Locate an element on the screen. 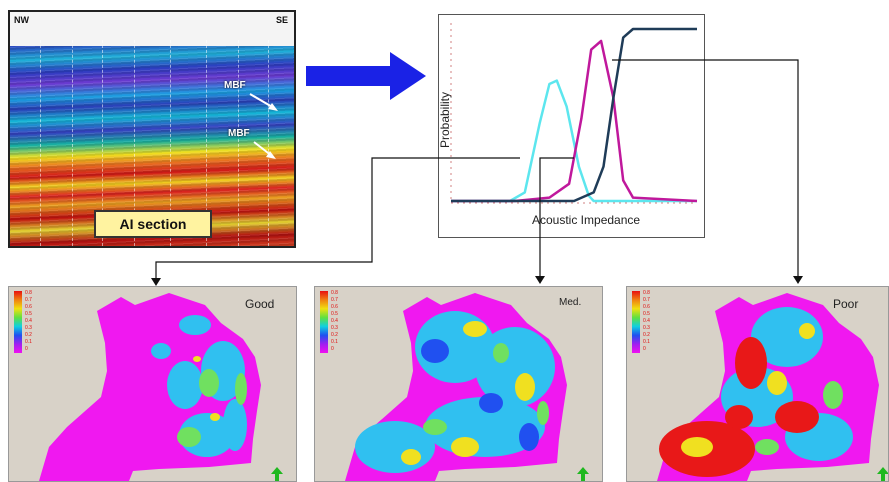  mbf-label-upper: MBF is located at coordinates (235, 85).